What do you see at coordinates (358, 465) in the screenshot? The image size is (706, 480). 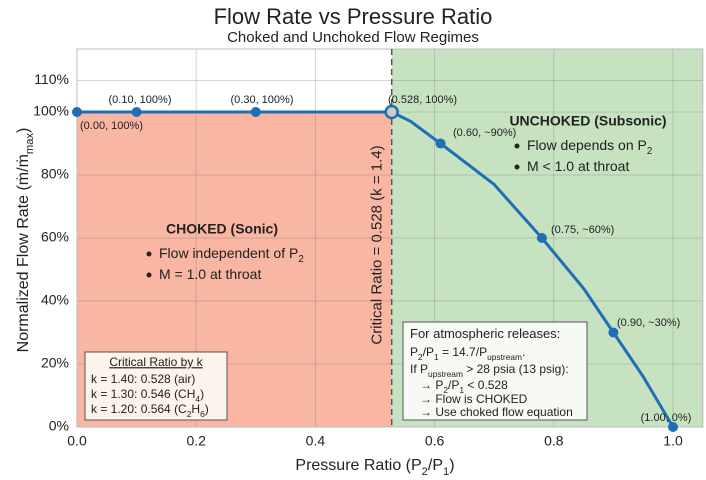 I see `text-part: Pressure Ratio (P` at bounding box center [358, 465].